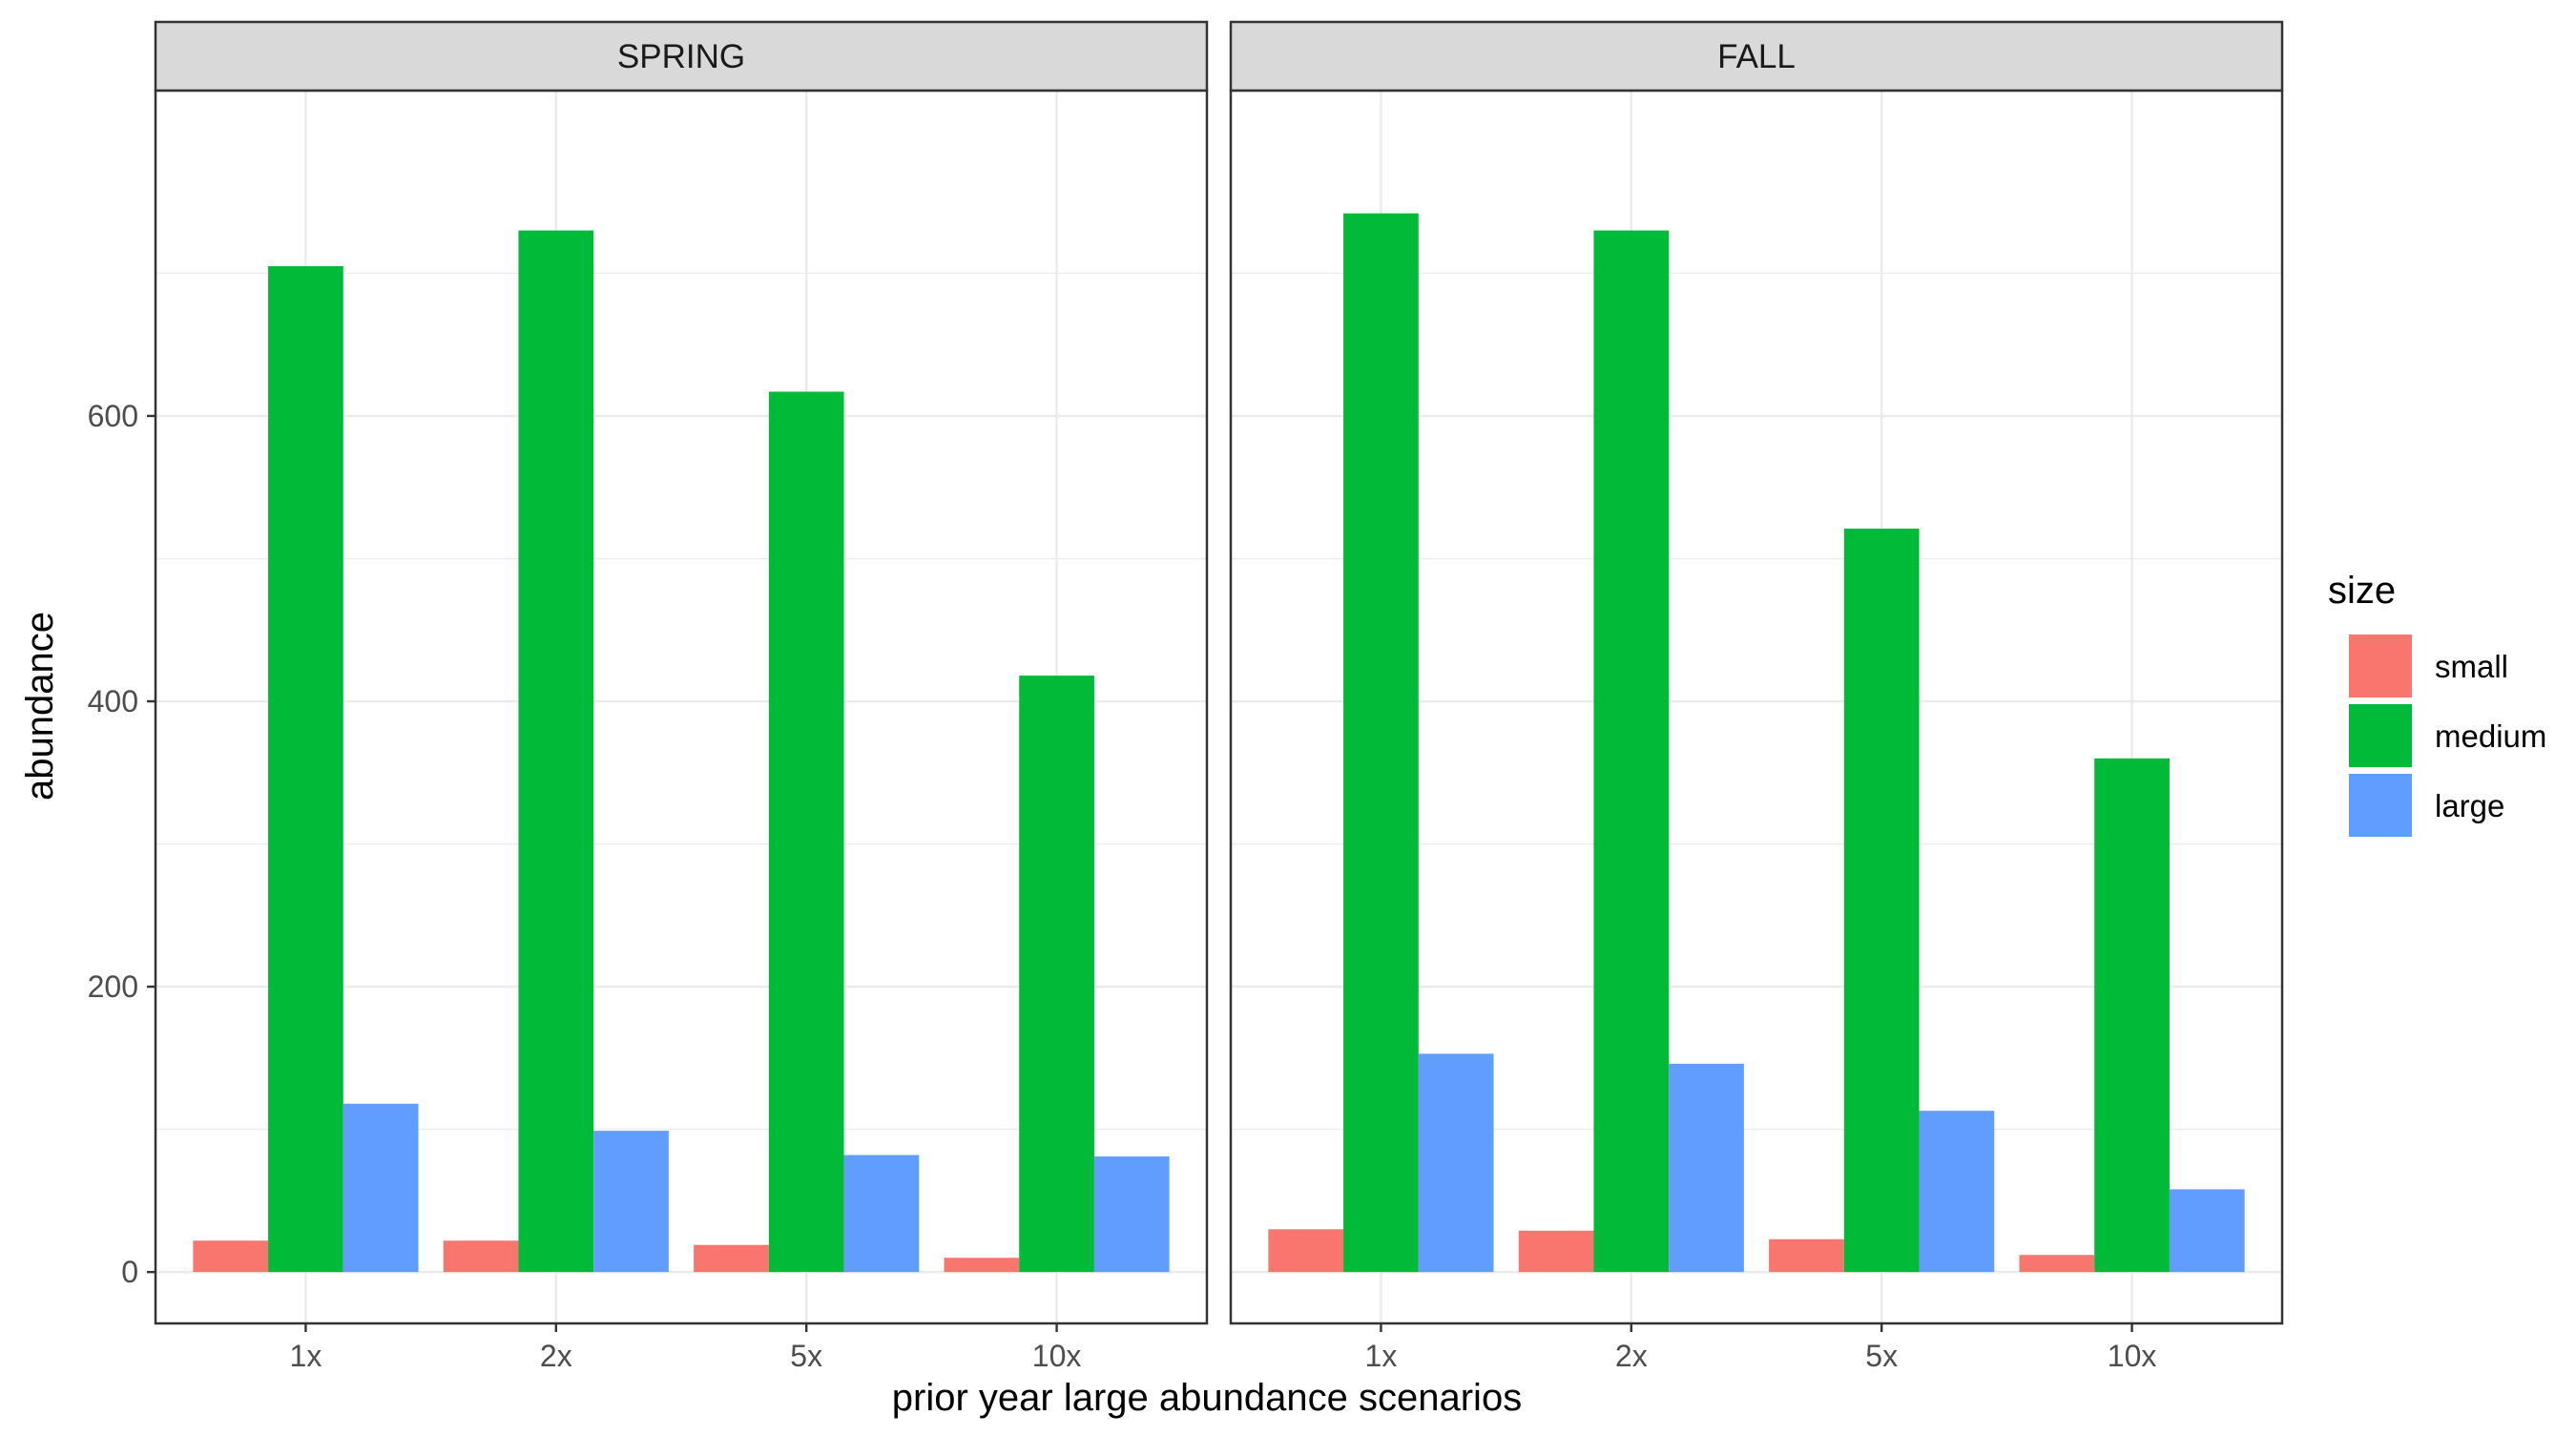 Image resolution: width=2576 pixels, height=1436 pixels. What do you see at coordinates (2471, 666) in the screenshot?
I see `legend-label-small: small` at bounding box center [2471, 666].